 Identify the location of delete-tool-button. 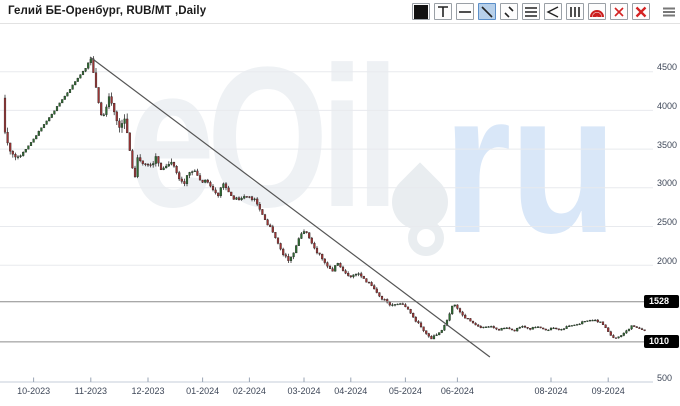
(619, 11).